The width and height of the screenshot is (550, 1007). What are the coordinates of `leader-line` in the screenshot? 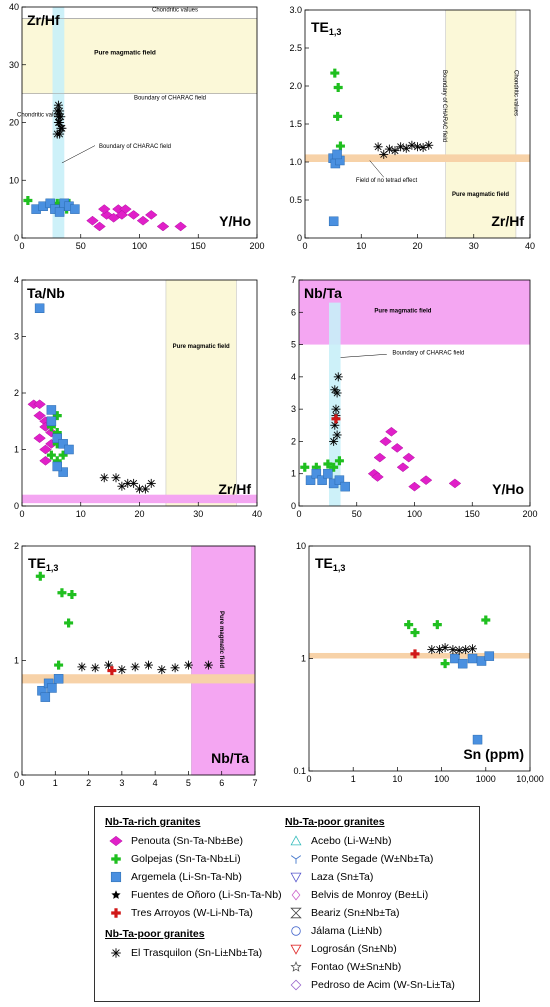 It's located at (376, 169).